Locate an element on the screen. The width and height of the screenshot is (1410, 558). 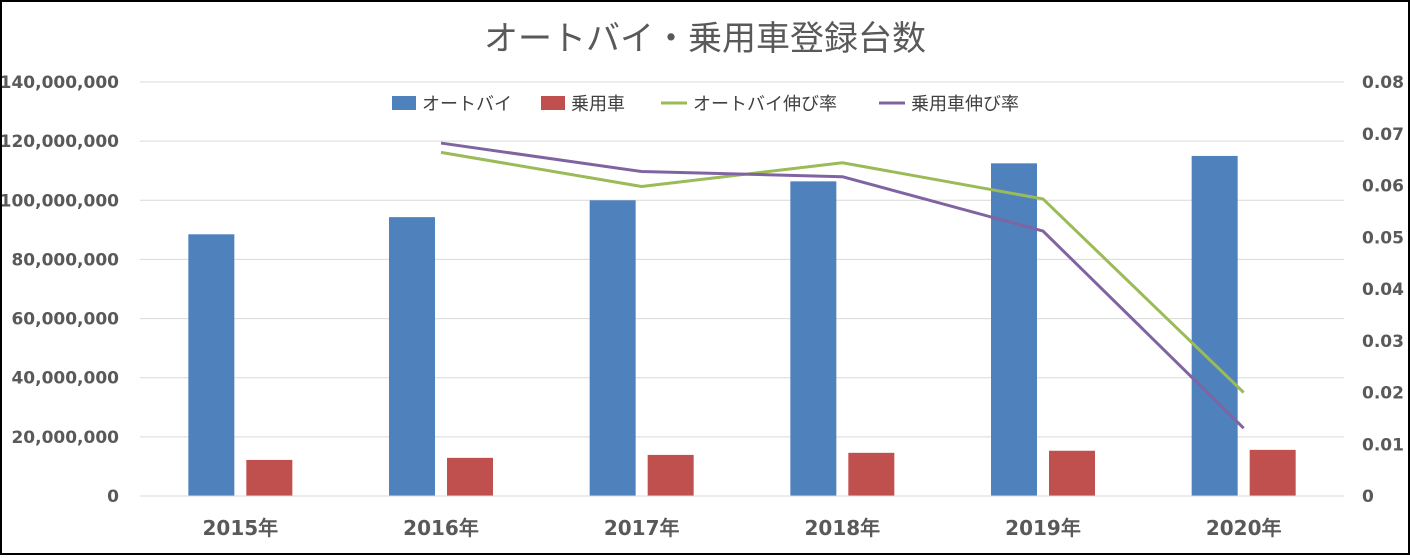
left-axis-tick-label: 80,000,000 is located at coordinates (65, 260).